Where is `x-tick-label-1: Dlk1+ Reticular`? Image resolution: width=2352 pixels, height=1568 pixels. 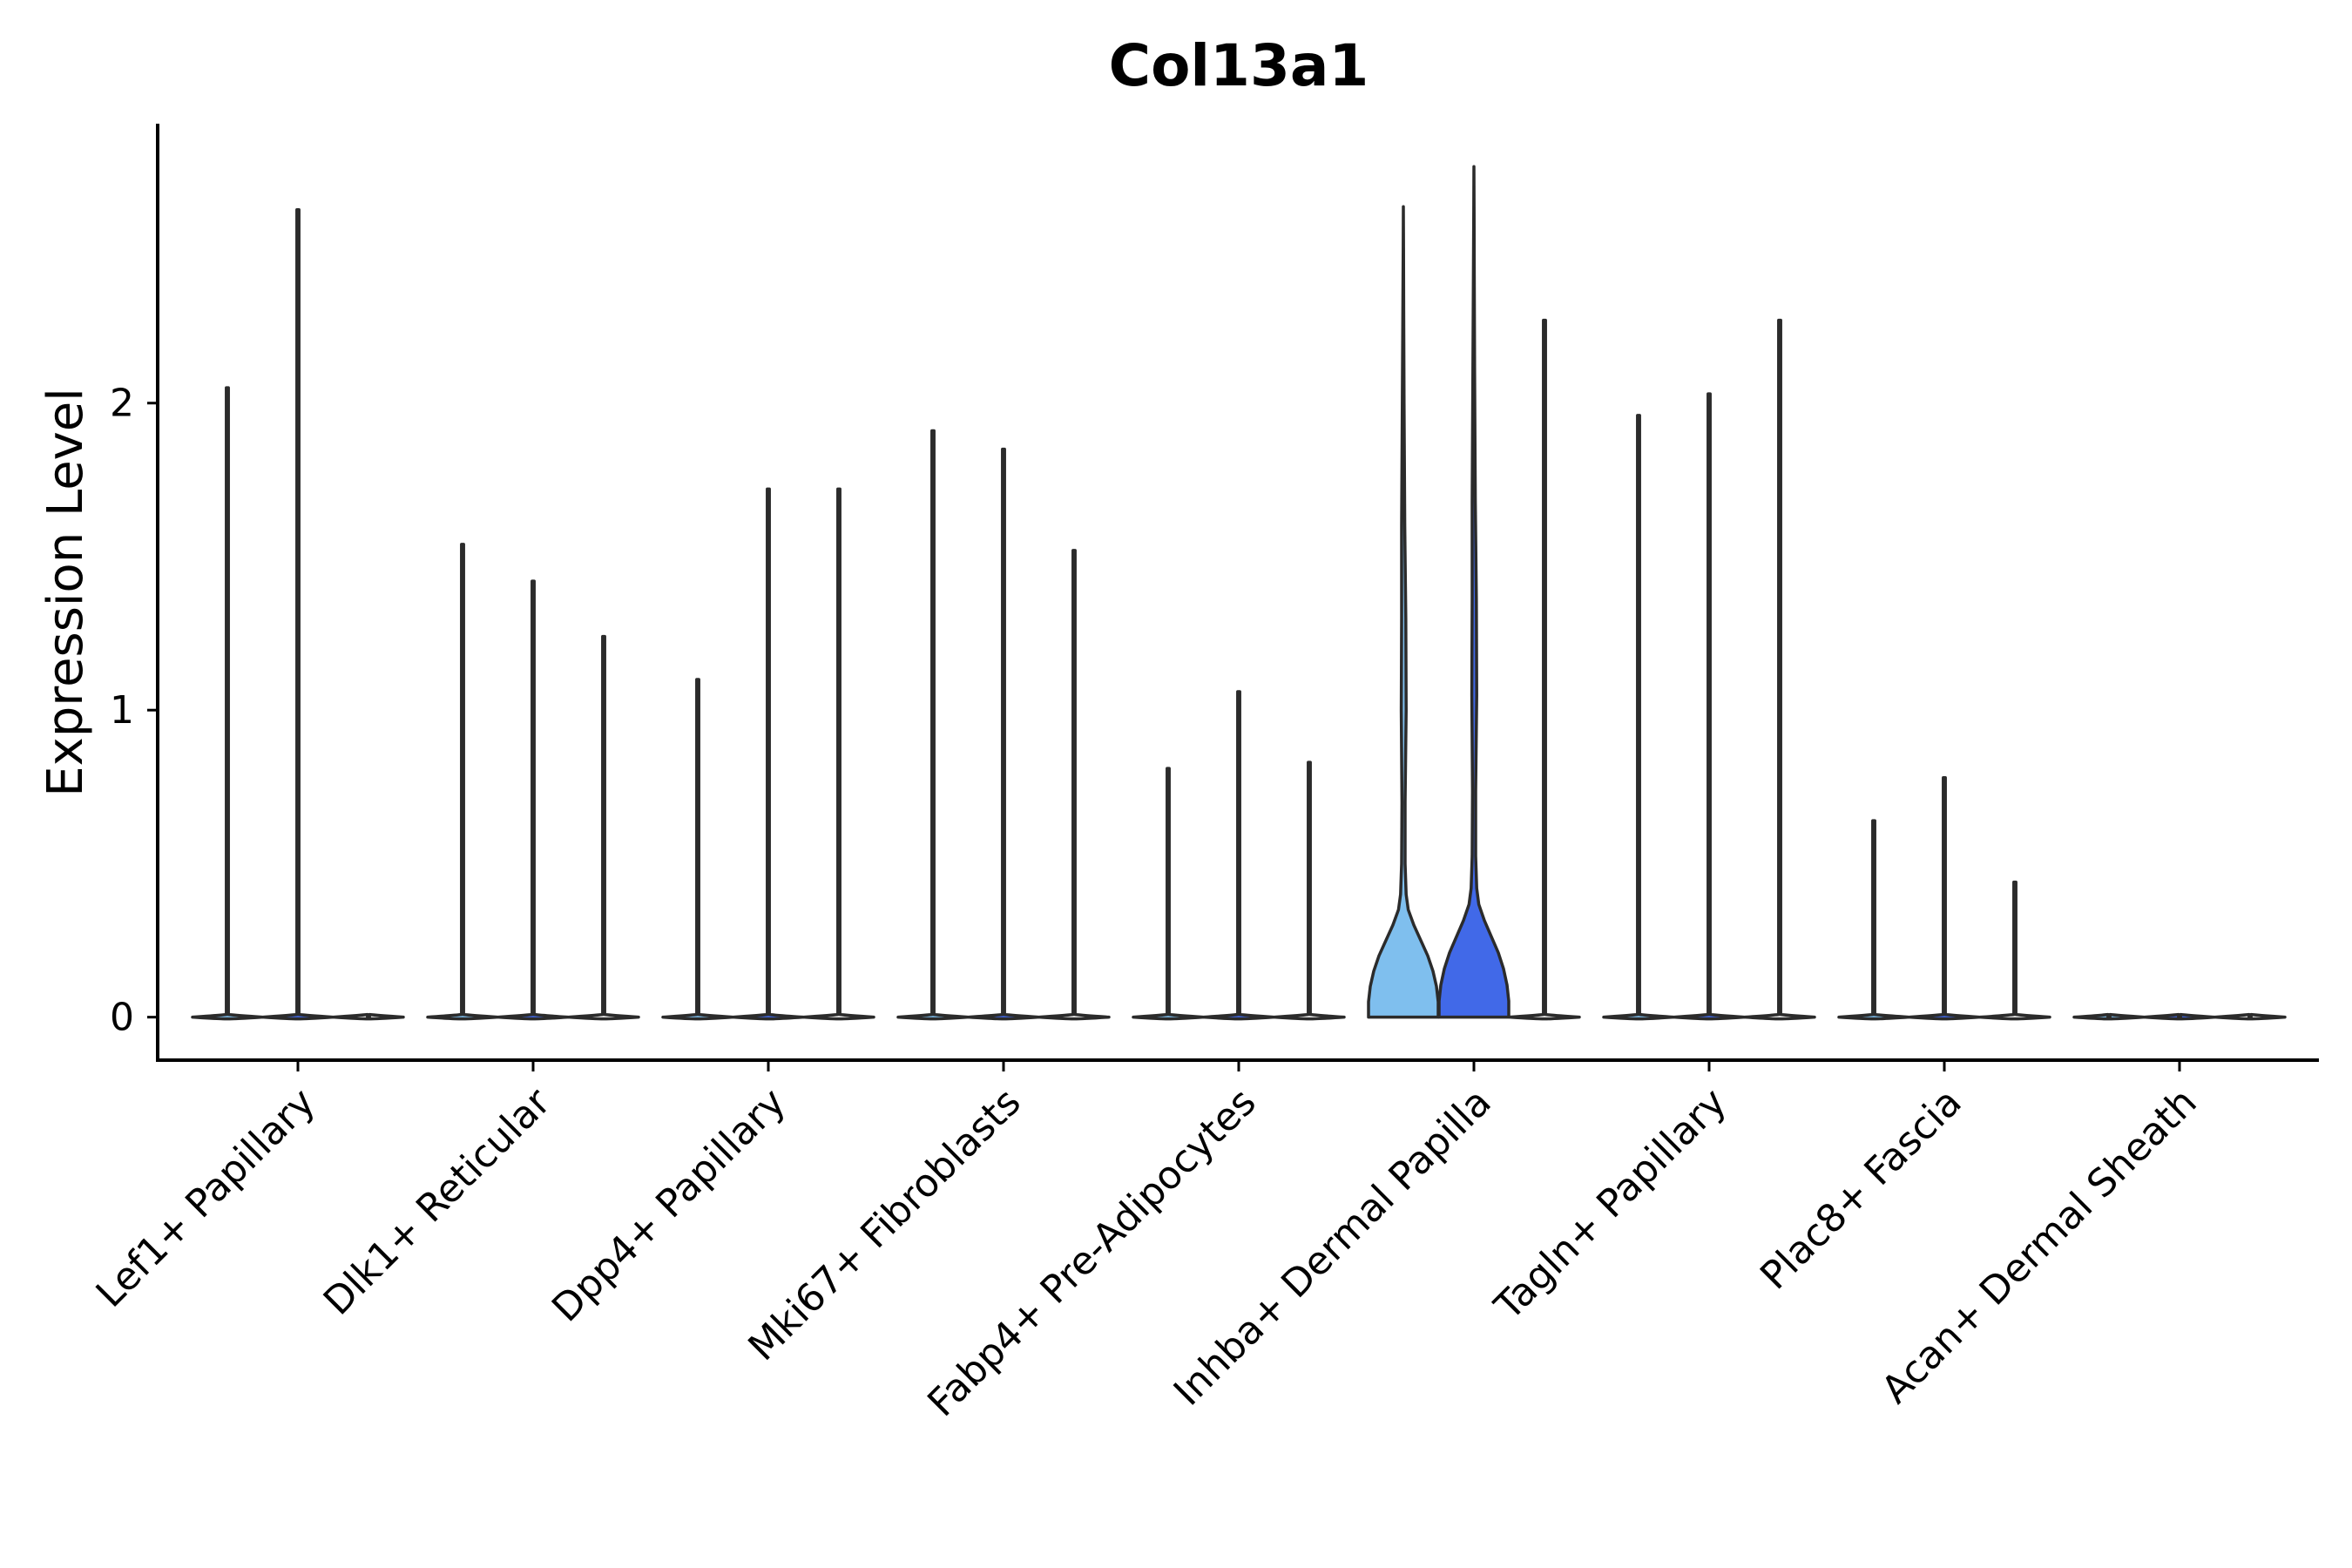
x-tick-label-1: Dlk1+ Reticular is located at coordinates (437, 1201).